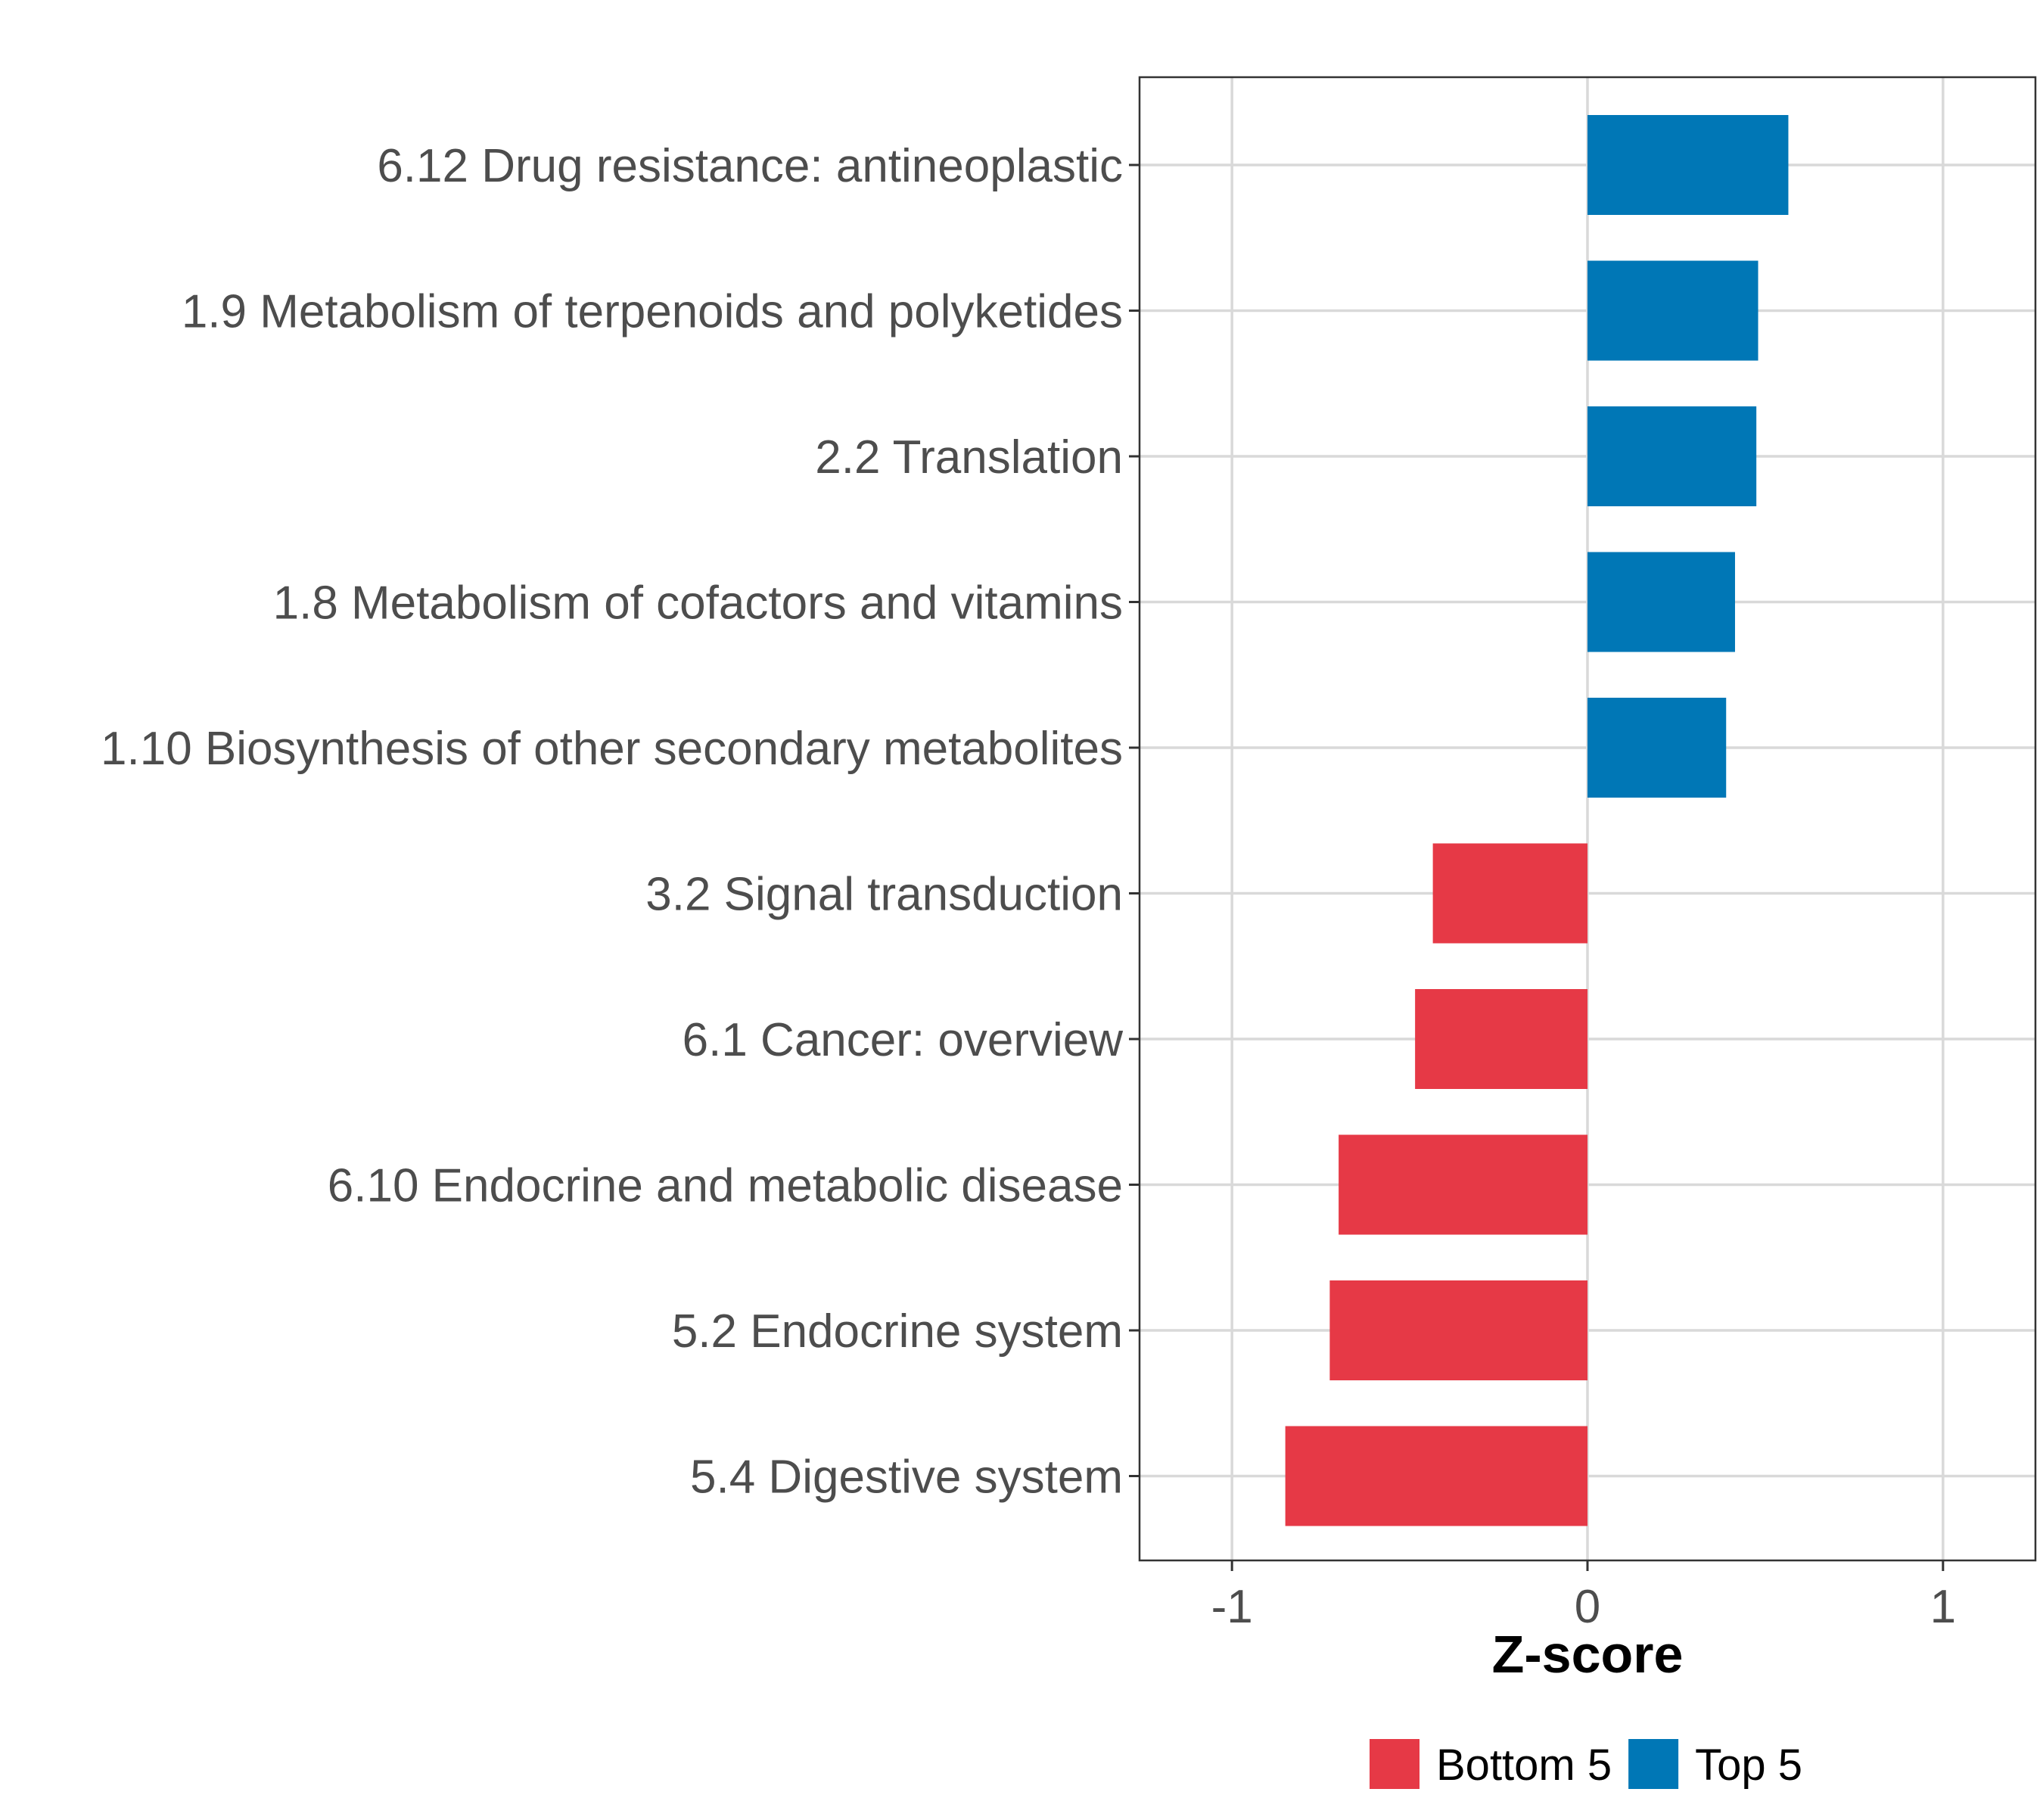 This screenshot has width=2043, height=1820. What do you see at coordinates (1749, 1765) in the screenshot?
I see `legend-label-1: Top 5` at bounding box center [1749, 1765].